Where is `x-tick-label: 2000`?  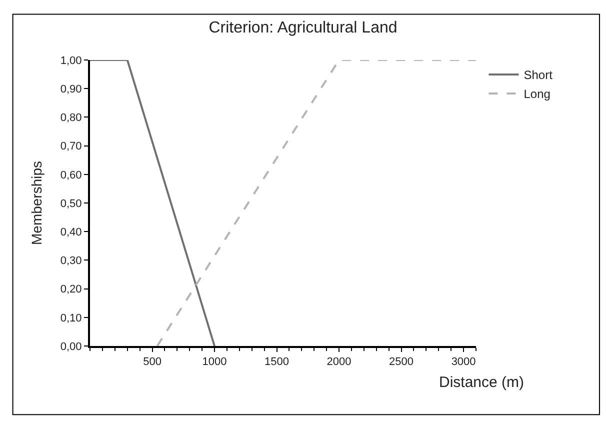 x-tick-label: 2000 is located at coordinates (339, 362).